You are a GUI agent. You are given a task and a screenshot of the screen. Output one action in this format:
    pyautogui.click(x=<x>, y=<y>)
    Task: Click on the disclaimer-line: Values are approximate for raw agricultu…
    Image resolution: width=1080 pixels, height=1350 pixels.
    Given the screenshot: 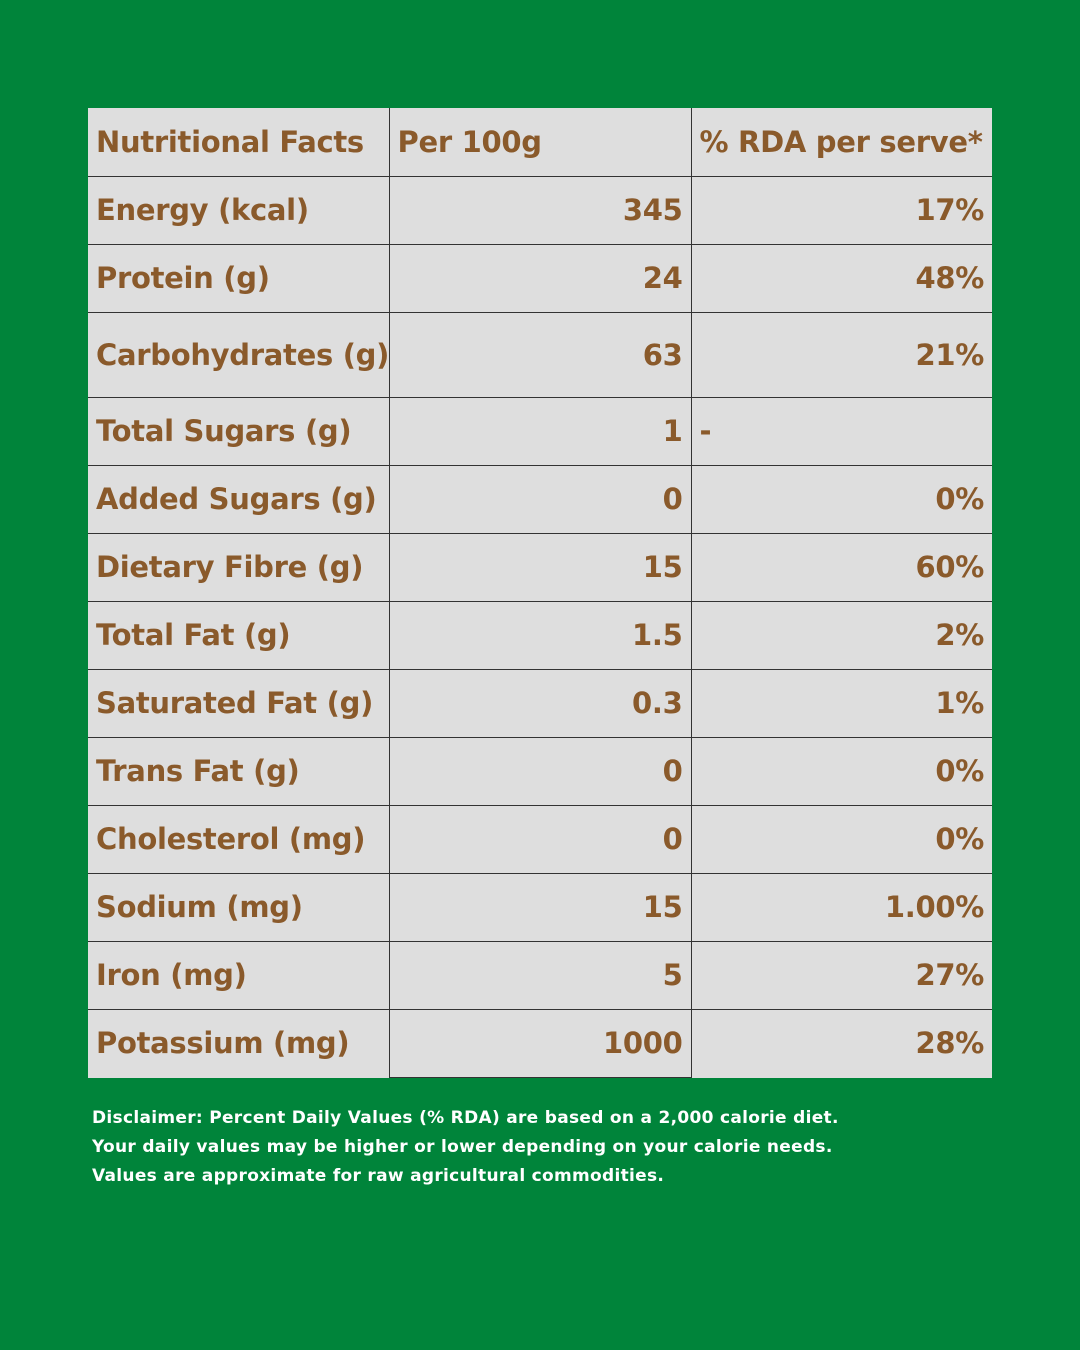 What is the action you would take?
    pyautogui.click(x=378, y=1176)
    